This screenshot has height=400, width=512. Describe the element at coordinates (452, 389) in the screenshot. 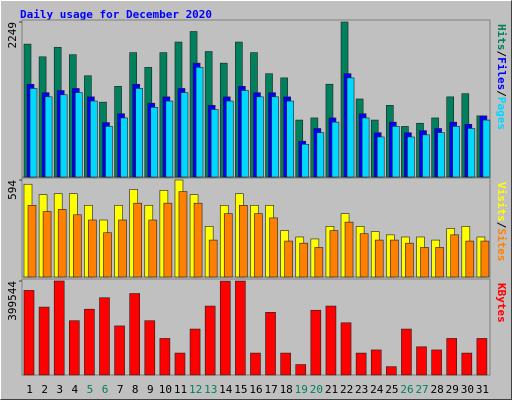

I see `x-tick-label: 29` at that location.